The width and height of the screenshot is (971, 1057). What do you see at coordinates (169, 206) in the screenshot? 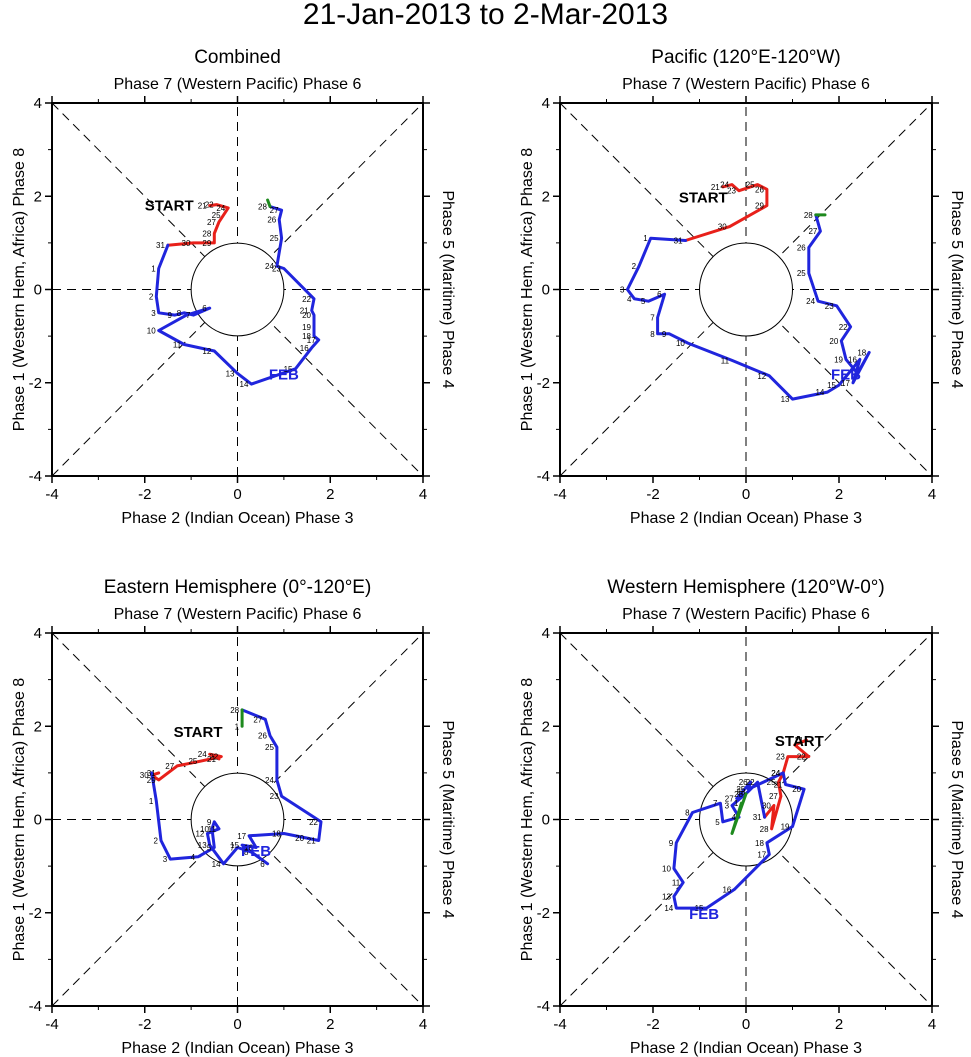
I see `start-label: START` at bounding box center [169, 206].